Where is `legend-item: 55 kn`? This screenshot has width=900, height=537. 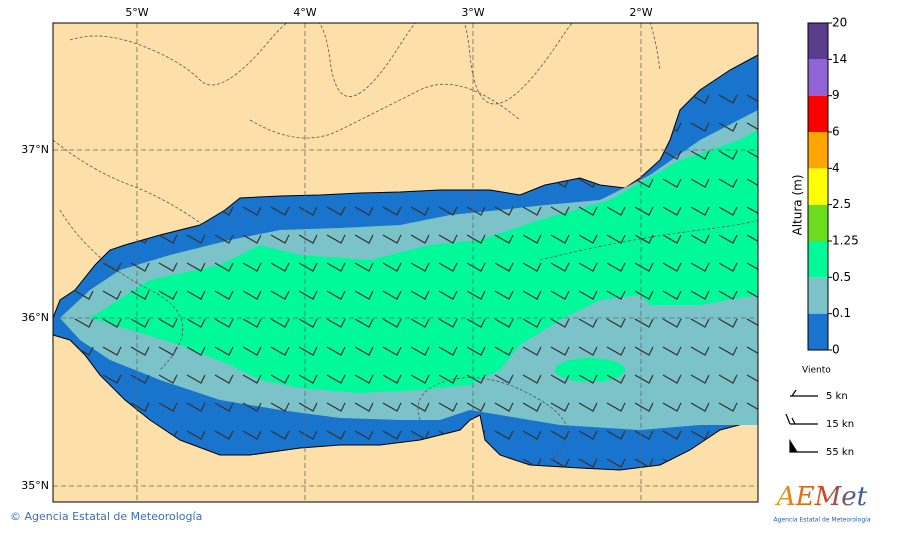
legend-item: 55 kn is located at coordinates (840, 452).